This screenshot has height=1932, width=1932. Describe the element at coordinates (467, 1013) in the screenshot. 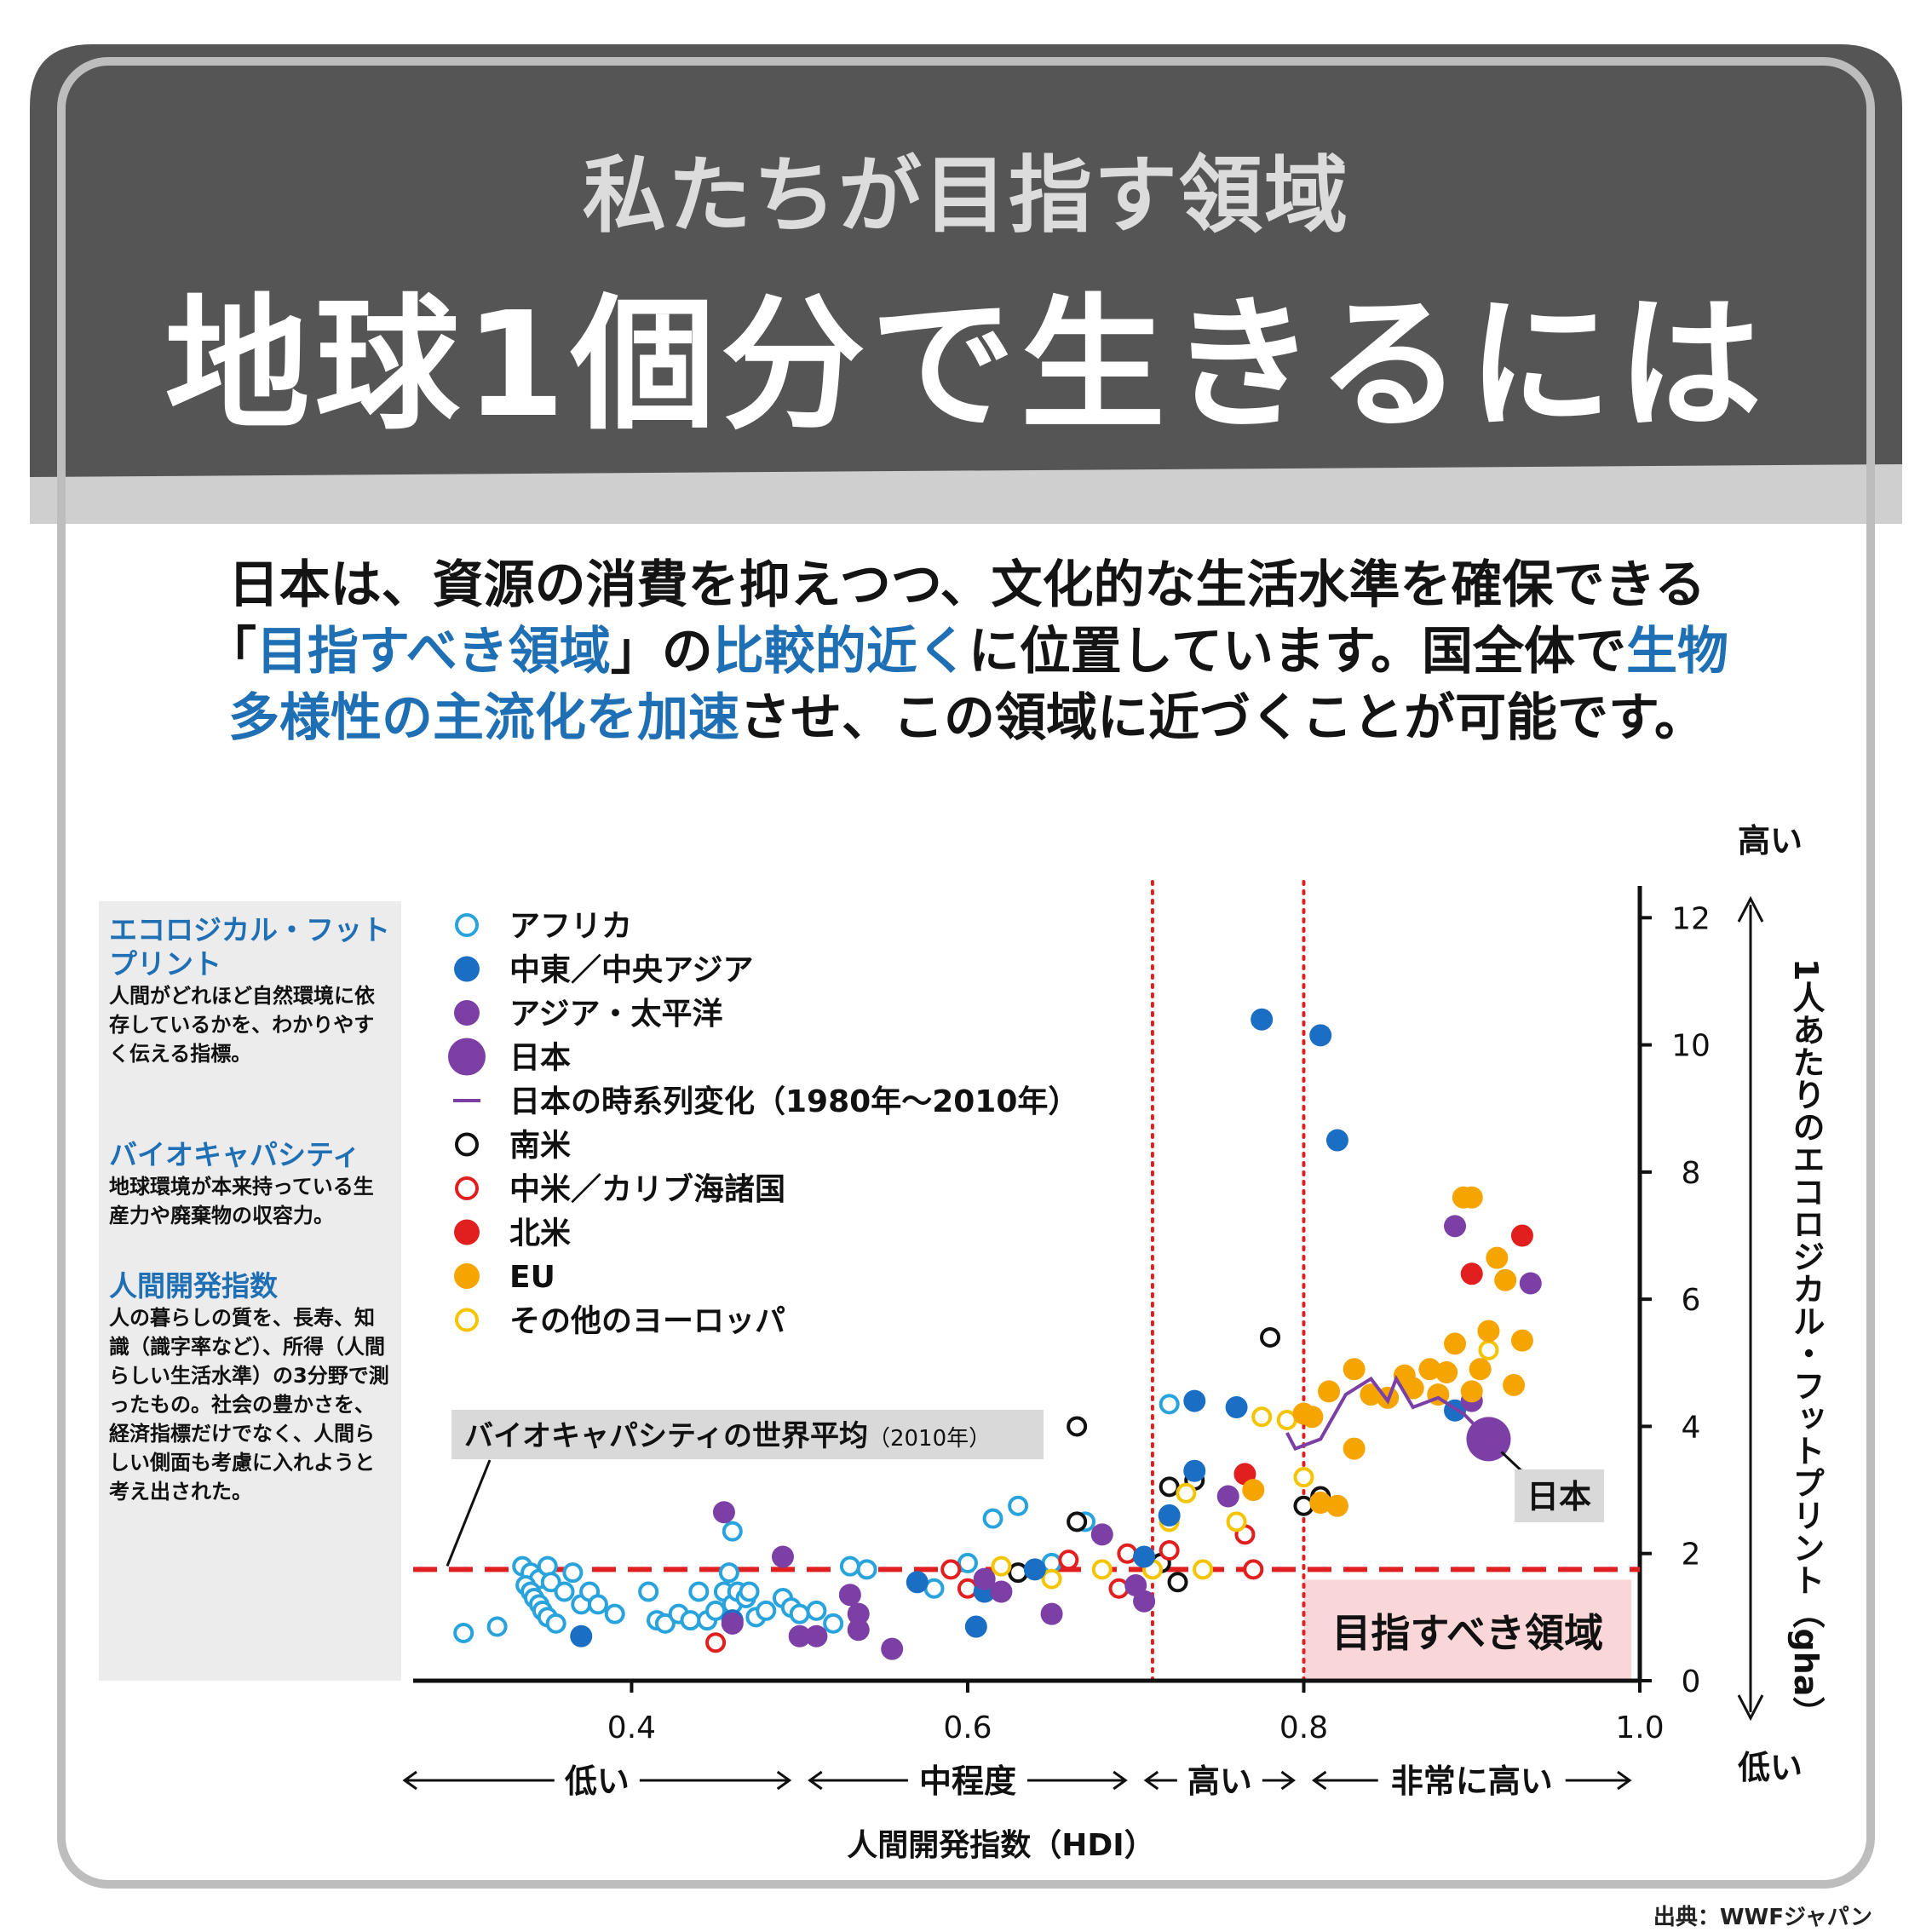

I see `legend-marker-asia` at that location.